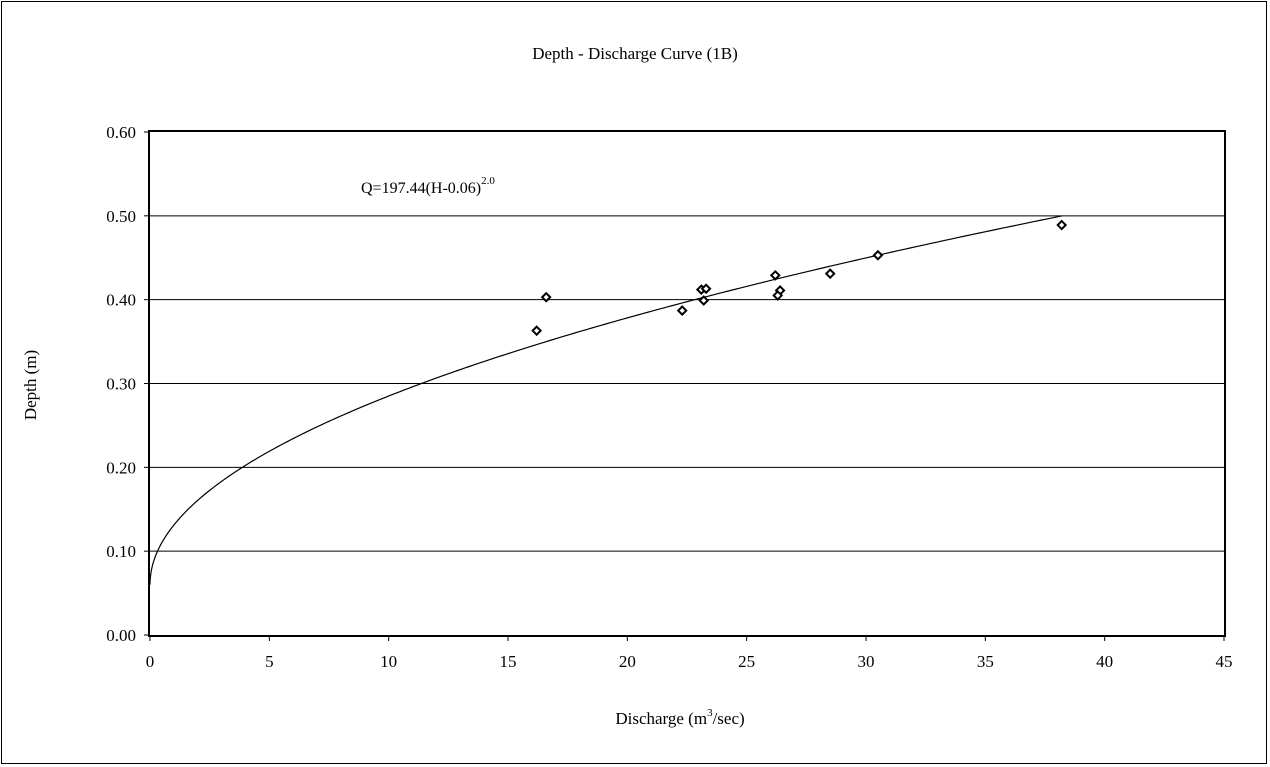  Describe the element at coordinates (121, 216) in the screenshot. I see `y-tick-label-5: 0.50` at that location.